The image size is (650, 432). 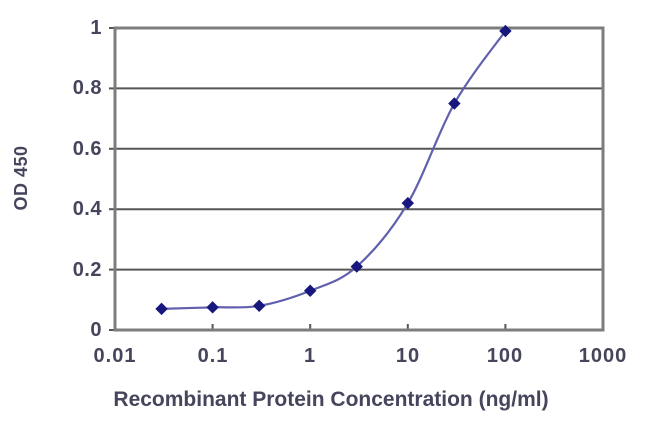 I want to click on y-tick-label-0: 0, so click(x=96, y=330).